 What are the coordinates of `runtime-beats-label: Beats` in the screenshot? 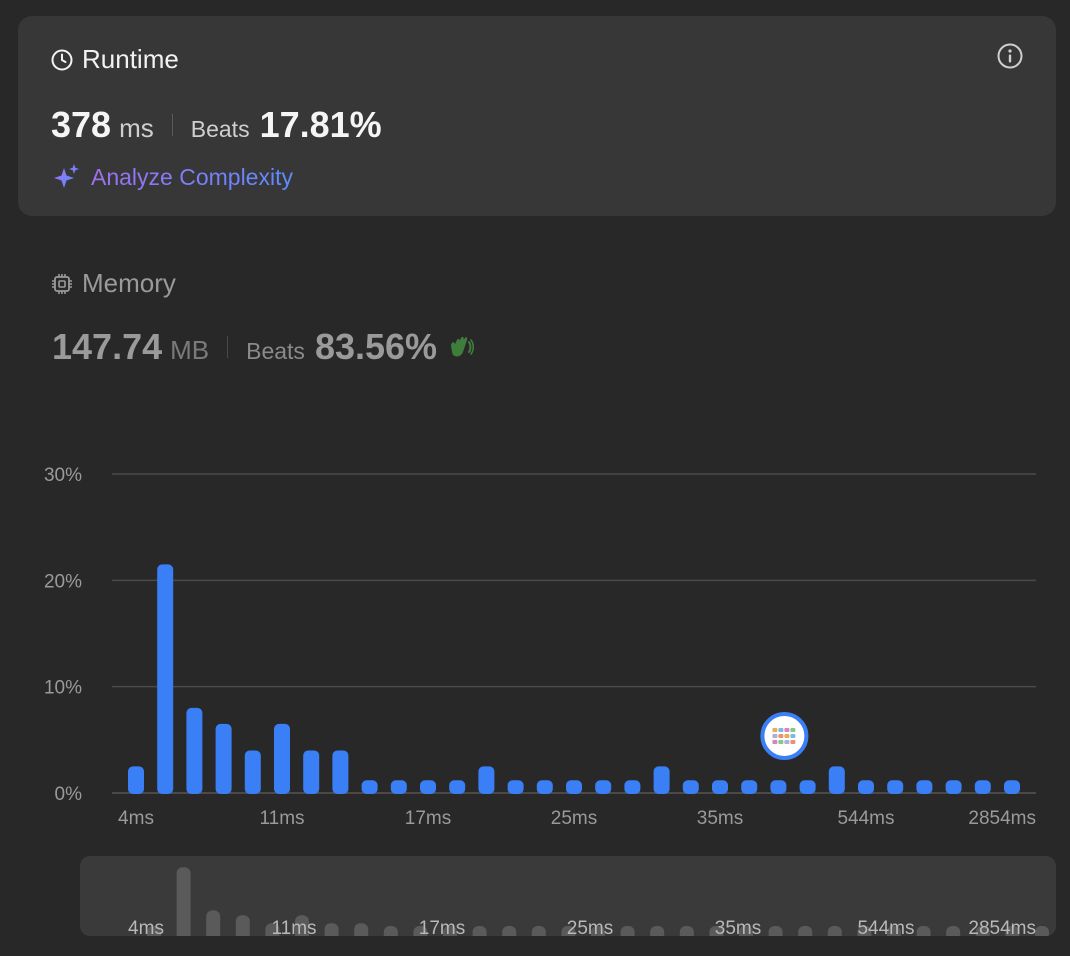 It's located at (220, 129).